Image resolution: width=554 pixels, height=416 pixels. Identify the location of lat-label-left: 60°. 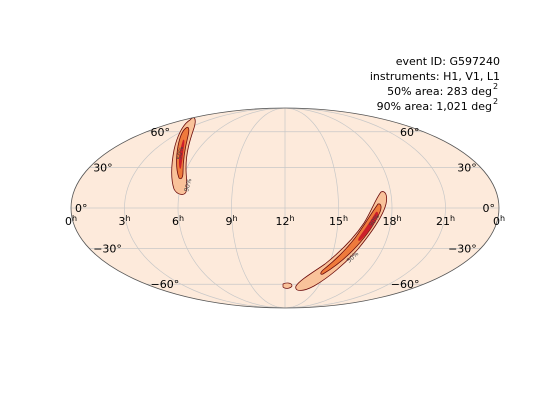
(410, 132).